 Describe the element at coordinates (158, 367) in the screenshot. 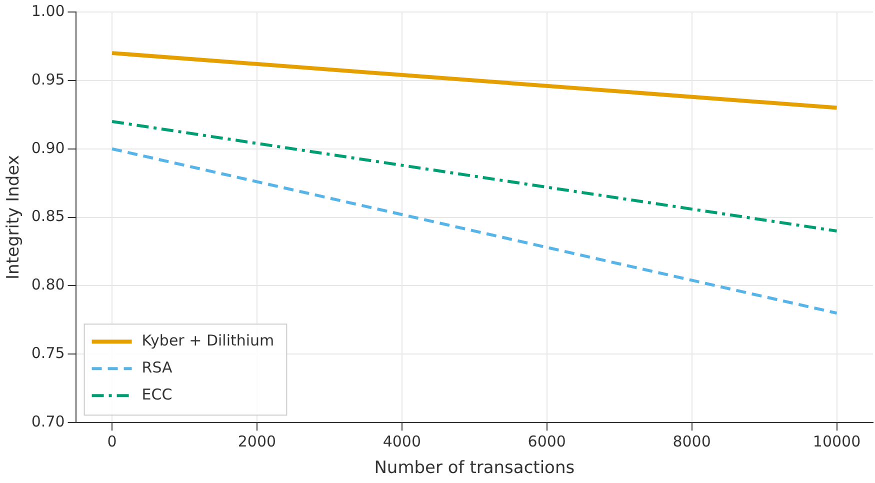

I see `legend-label: RSA` at that location.